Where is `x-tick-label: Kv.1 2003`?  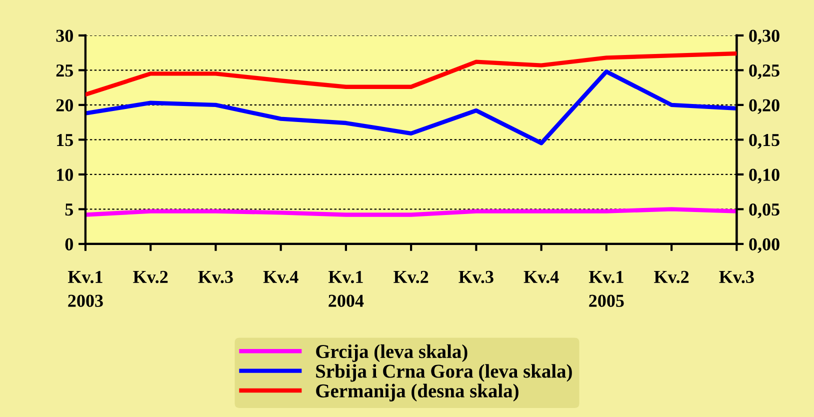 x-tick-label: Kv.1 2003 is located at coordinates (85, 288).